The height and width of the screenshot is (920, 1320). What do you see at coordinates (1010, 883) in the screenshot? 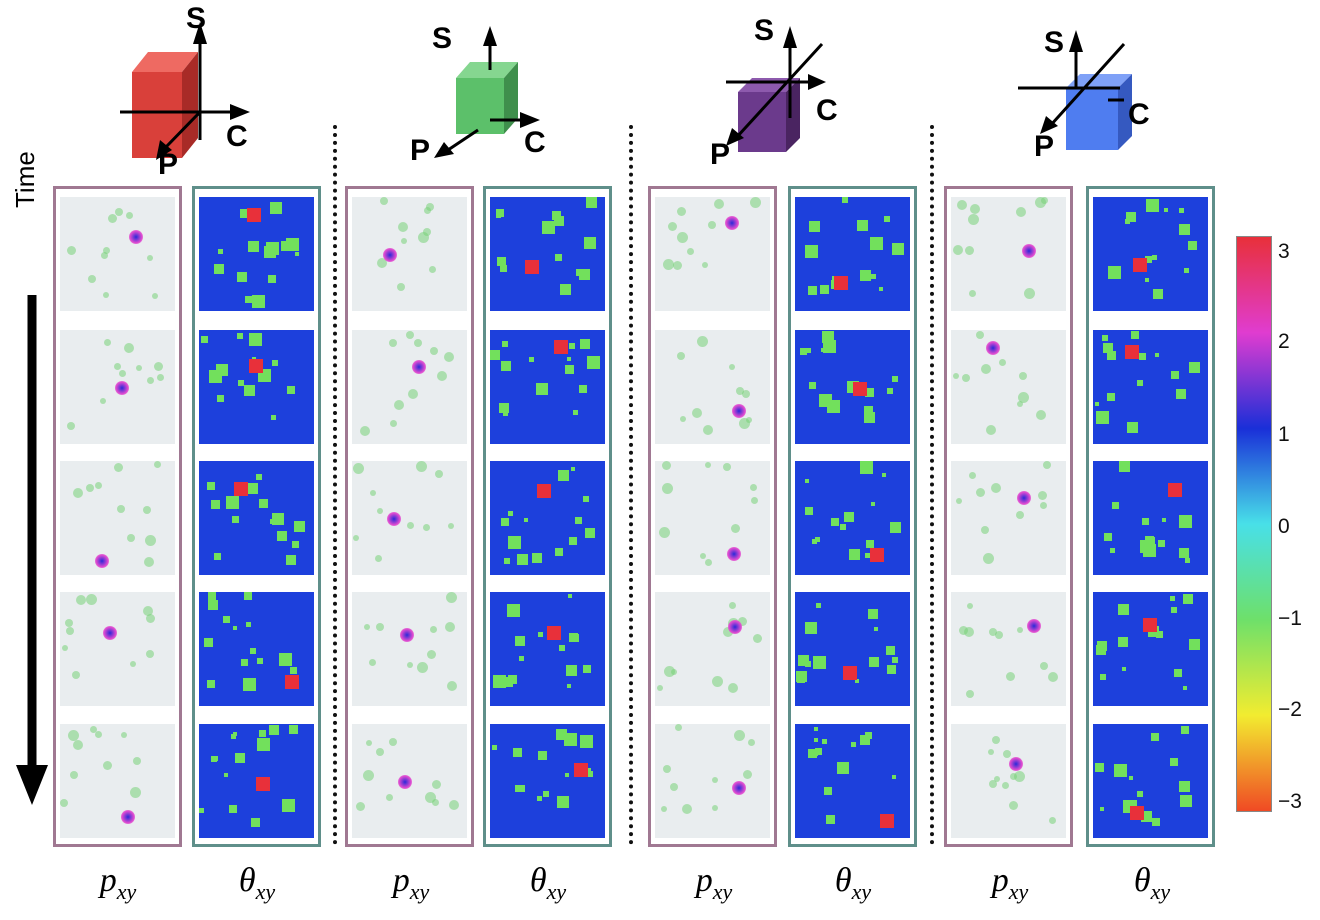
I see `label-pxy: pxy` at bounding box center [1010, 883].